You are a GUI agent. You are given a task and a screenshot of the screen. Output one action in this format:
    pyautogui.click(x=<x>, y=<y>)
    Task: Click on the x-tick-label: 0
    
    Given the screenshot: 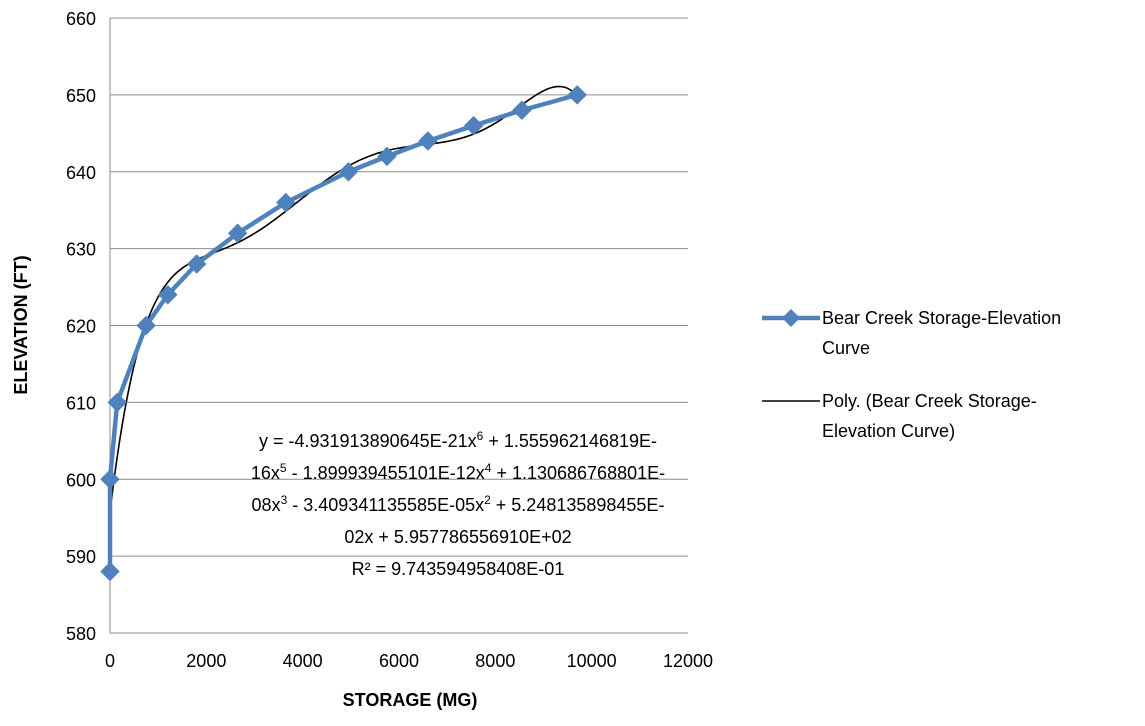 What is the action you would take?
    pyautogui.click(x=110, y=661)
    